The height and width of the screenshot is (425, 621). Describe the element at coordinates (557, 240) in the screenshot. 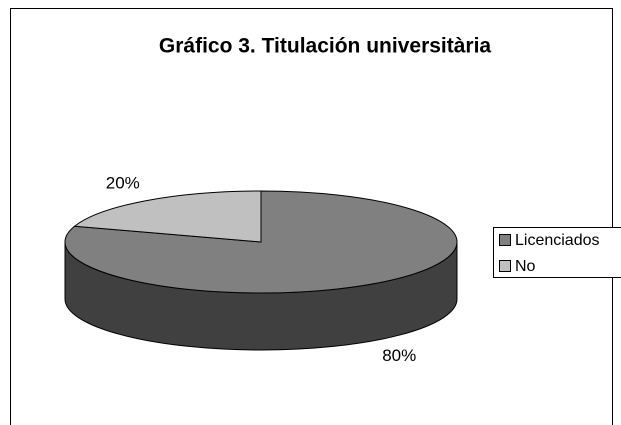

I see `legend-label: Licenciados` at that location.